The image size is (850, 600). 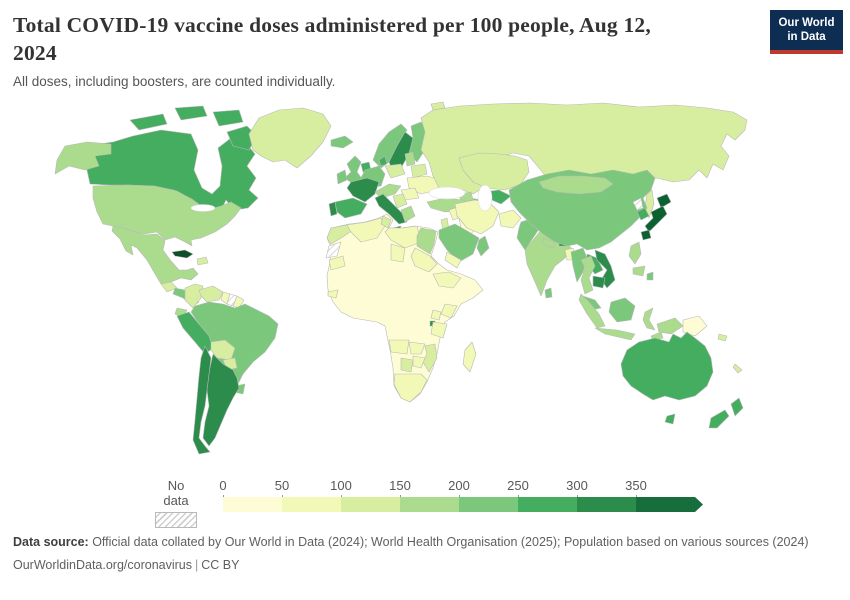 I want to click on country-france, so click(x=363, y=190).